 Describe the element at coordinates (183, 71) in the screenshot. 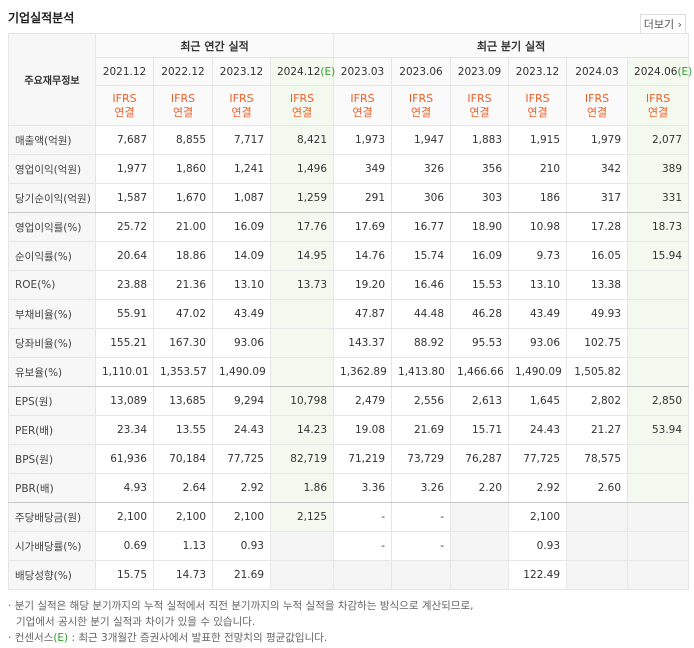

I see `period-header: 2022.12` at that location.